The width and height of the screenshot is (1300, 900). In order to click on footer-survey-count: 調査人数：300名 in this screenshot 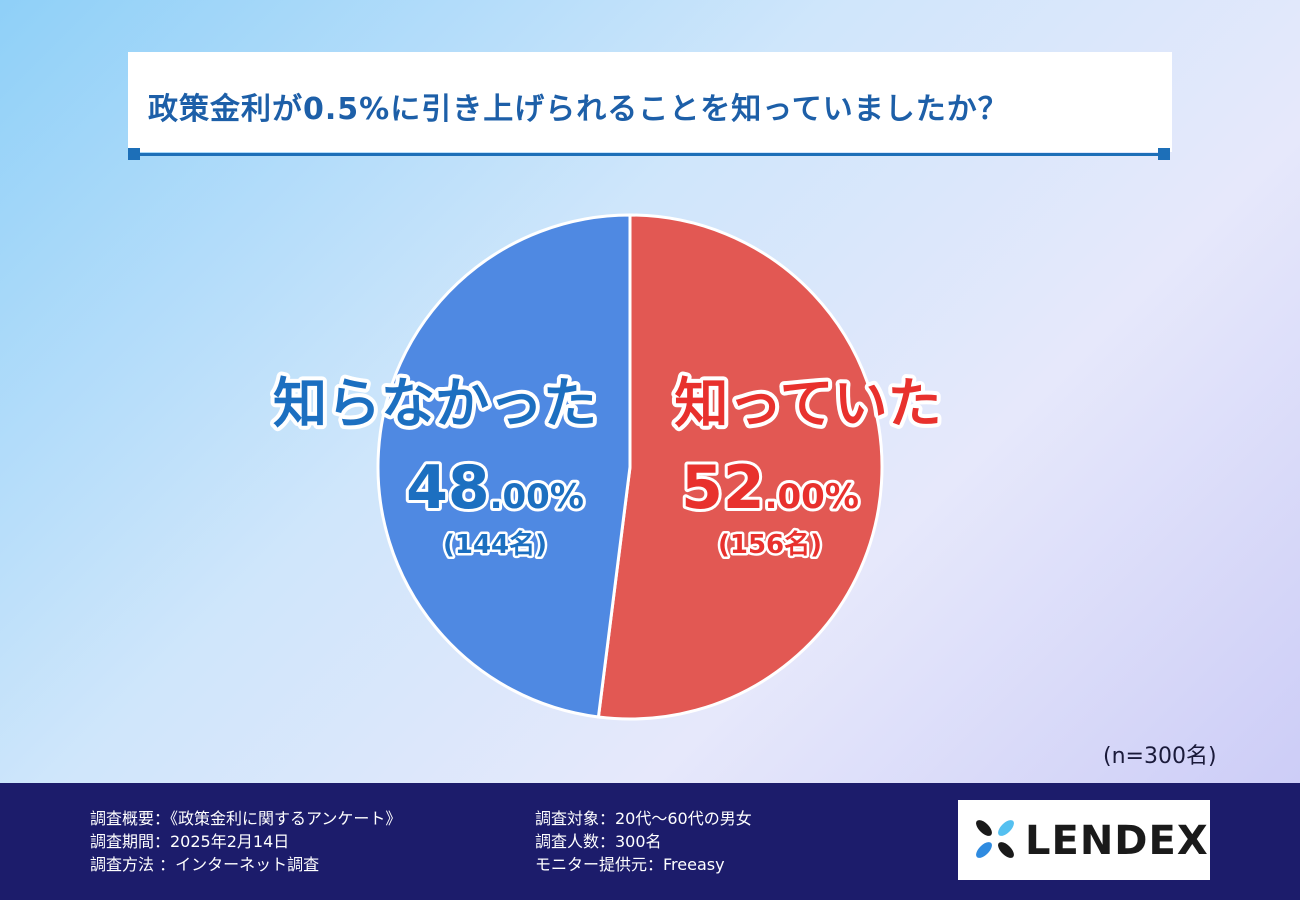, I will do `click(598, 841)`.